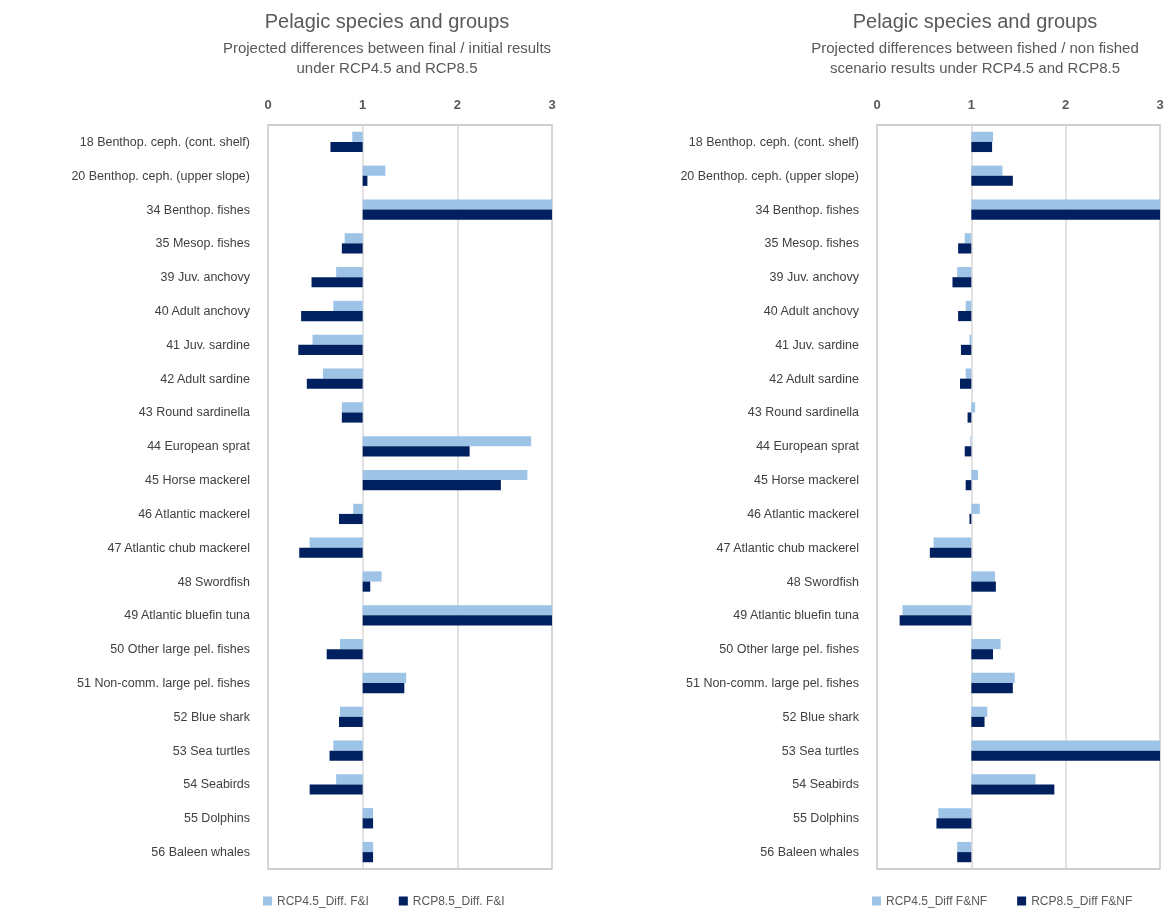 The image size is (1175, 924). Describe the element at coordinates (937, 901) in the screenshot. I see `legend-label: RCP4.5_Diff F&NF` at that location.